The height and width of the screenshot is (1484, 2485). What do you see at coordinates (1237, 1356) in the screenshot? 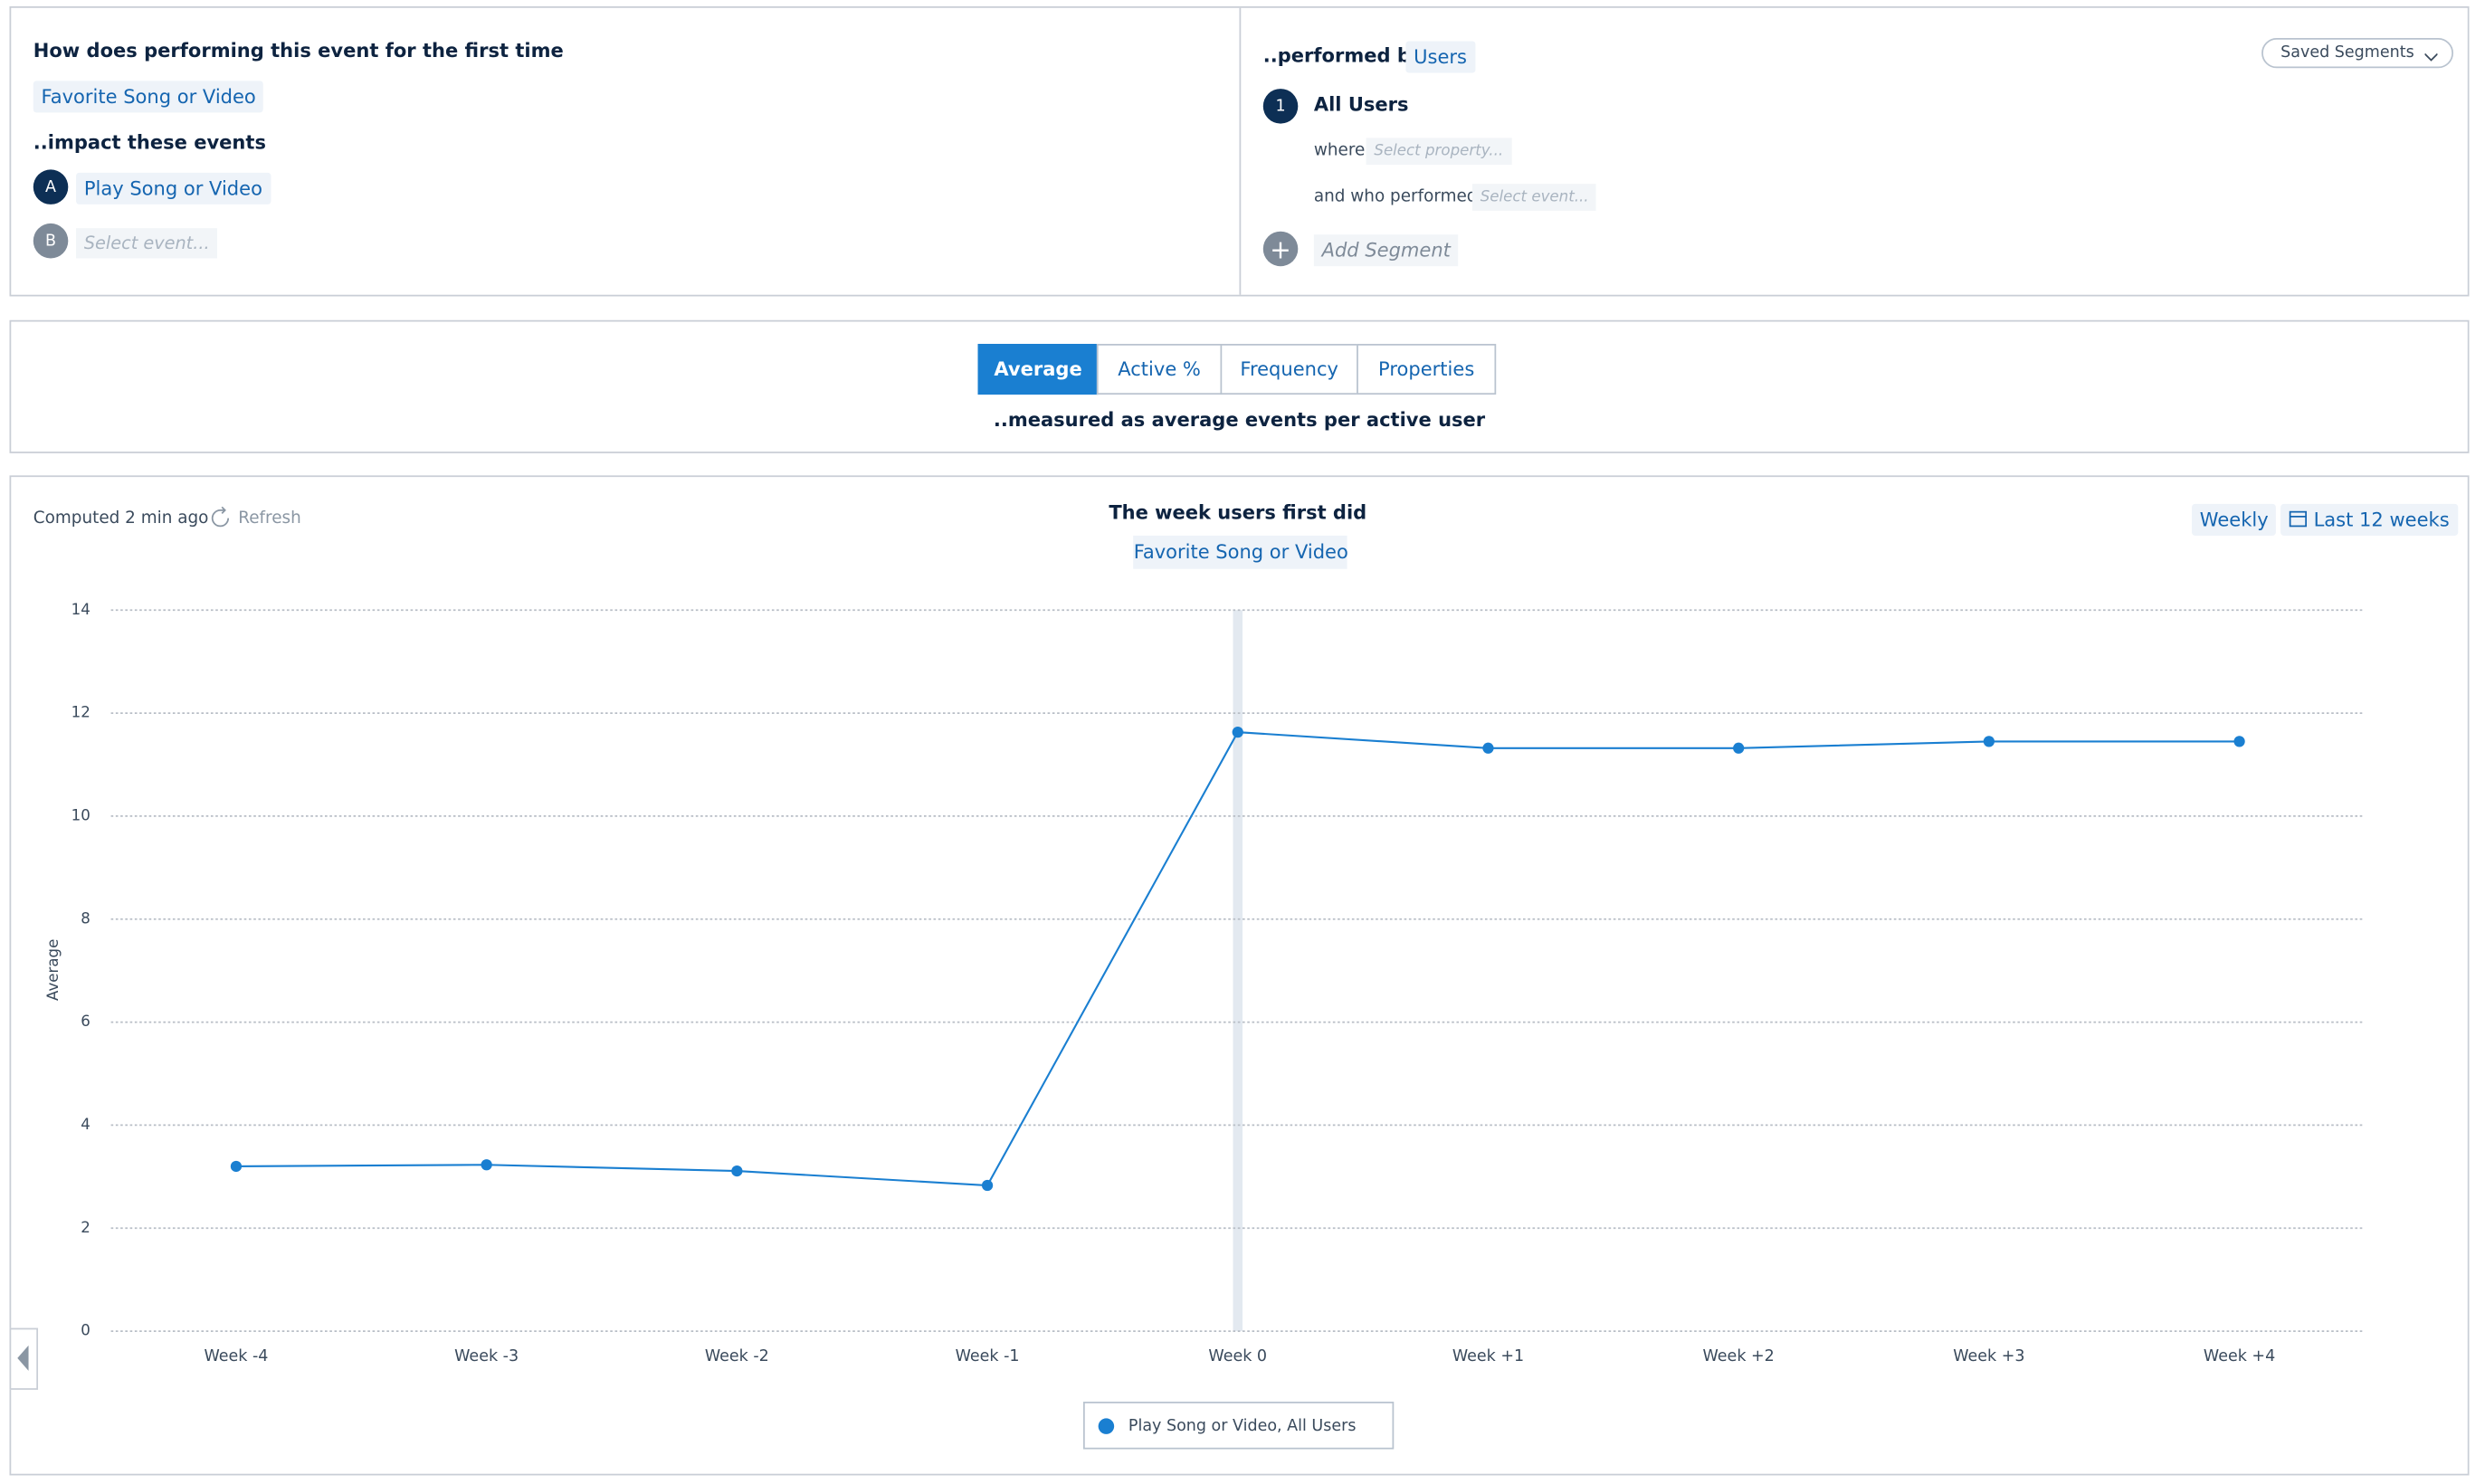
I see `x-tick-label: Week 0` at bounding box center [1237, 1356].